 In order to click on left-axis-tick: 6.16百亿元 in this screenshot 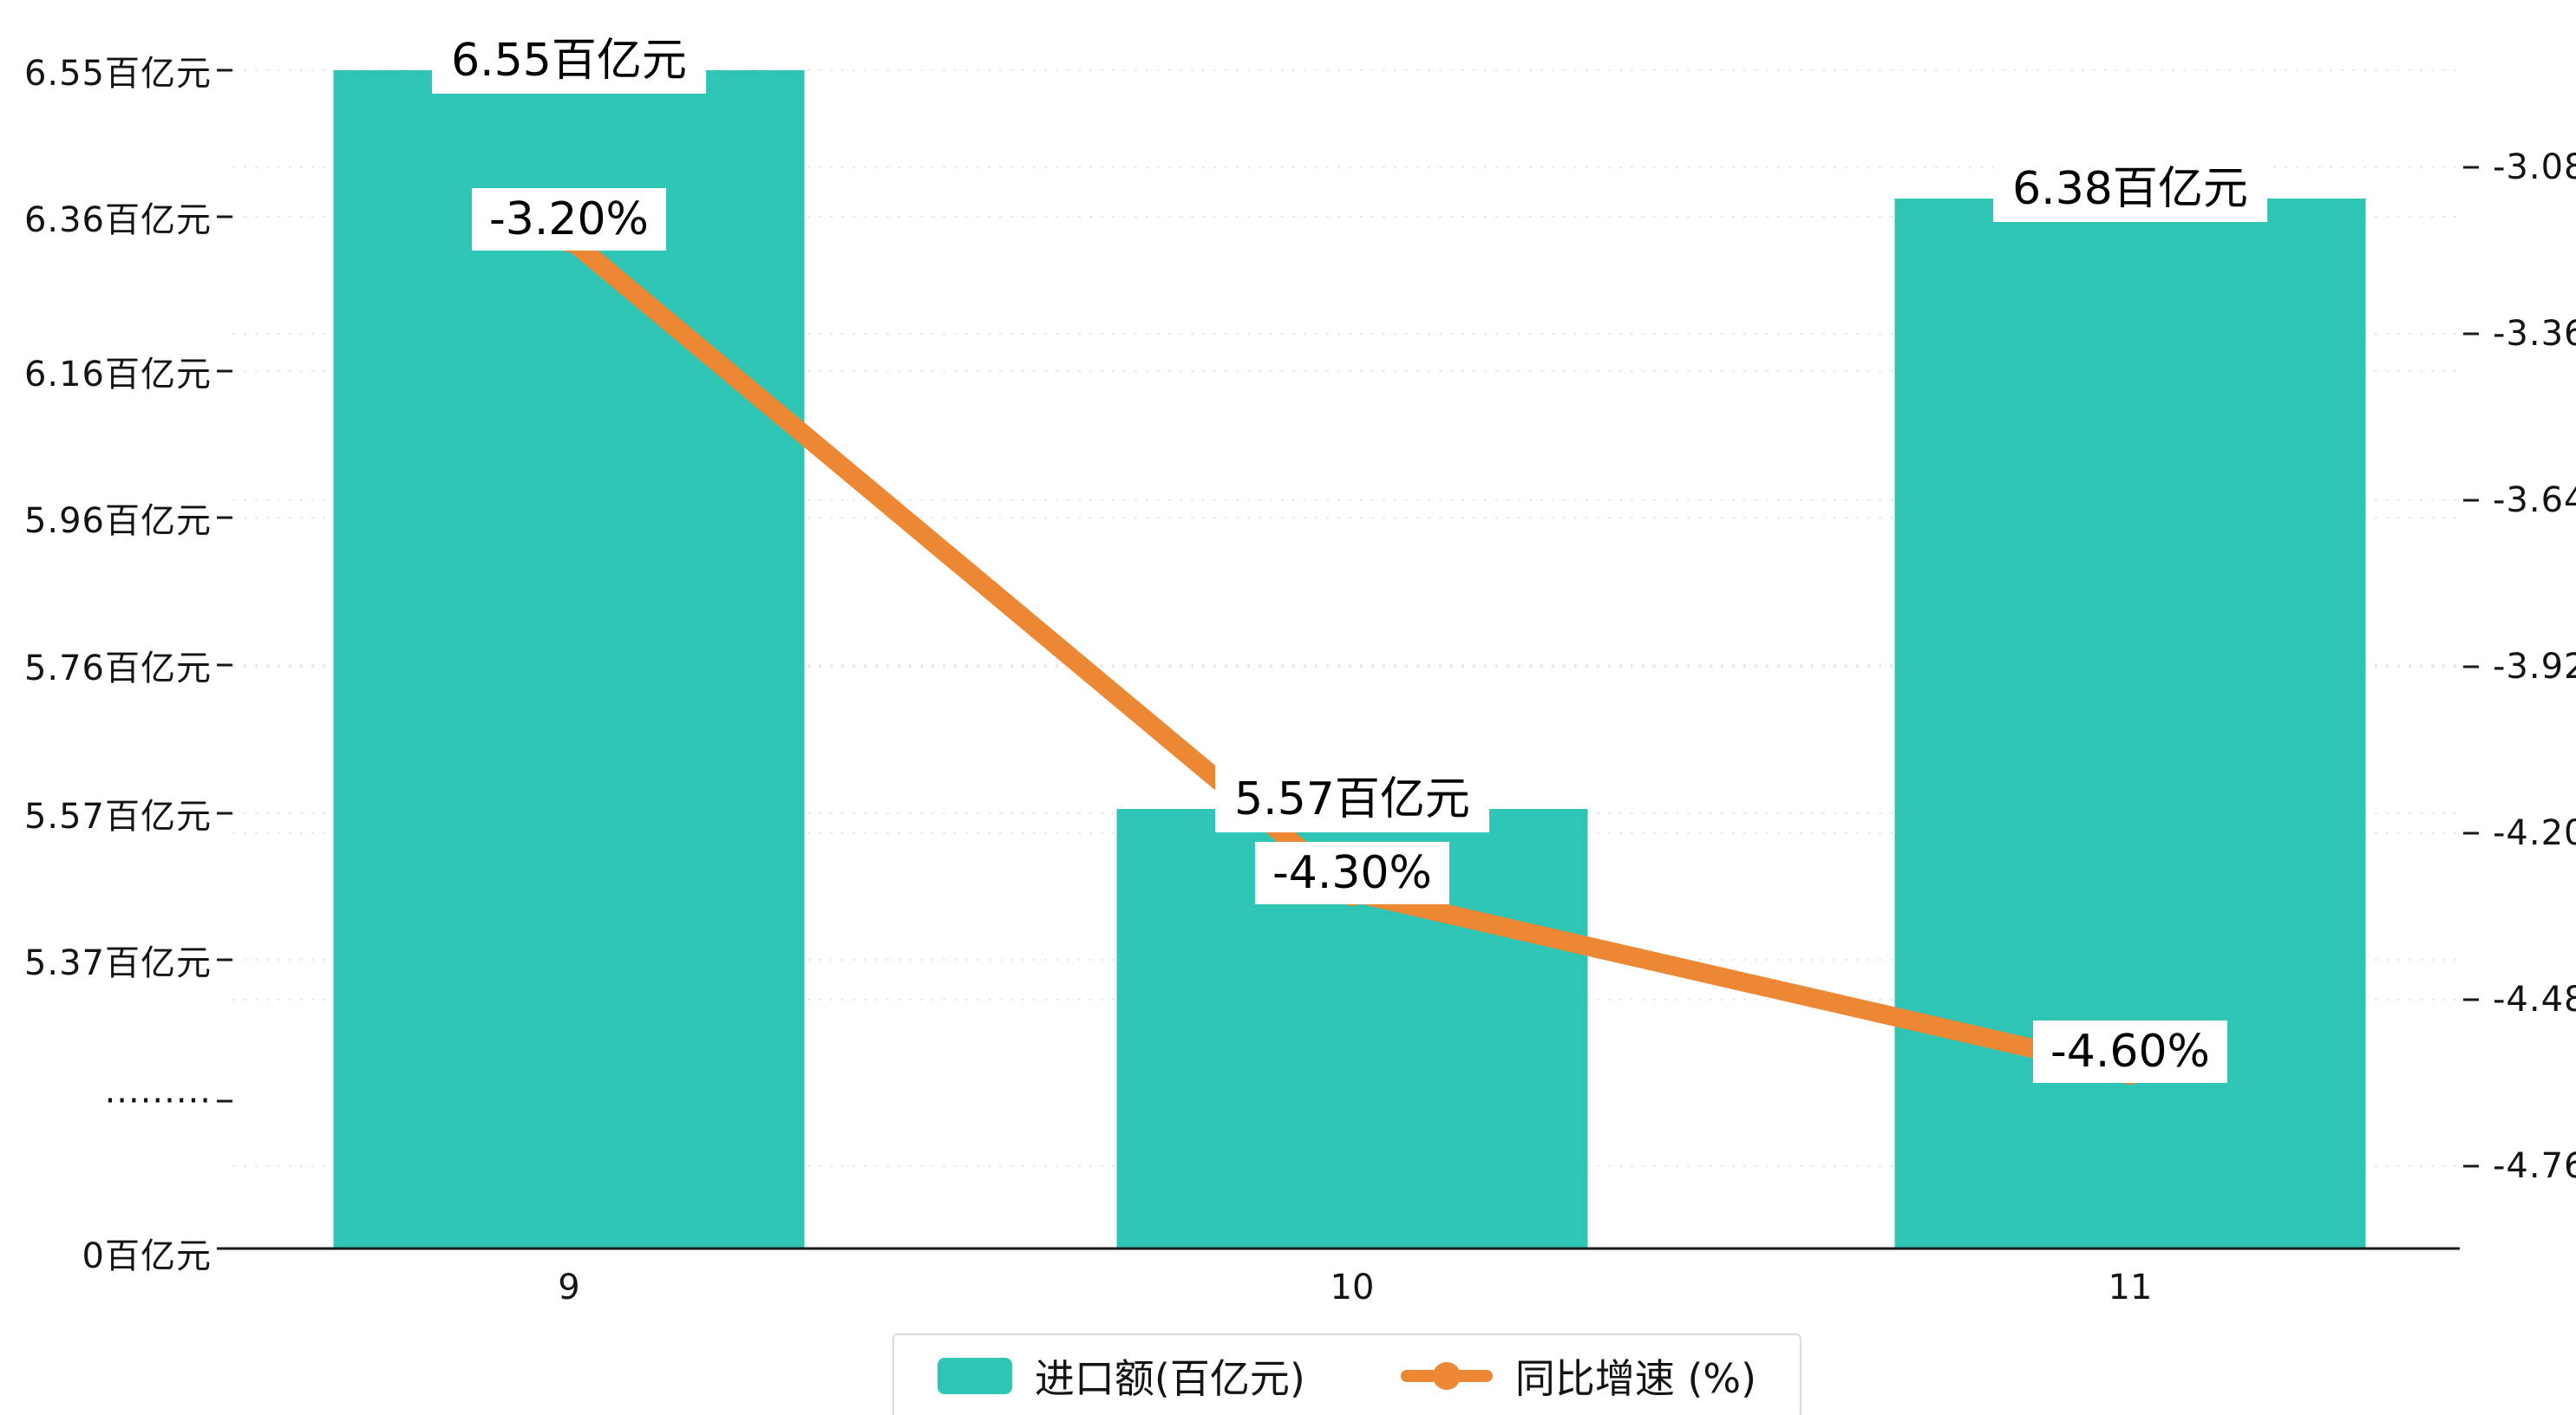, I will do `click(117, 375)`.